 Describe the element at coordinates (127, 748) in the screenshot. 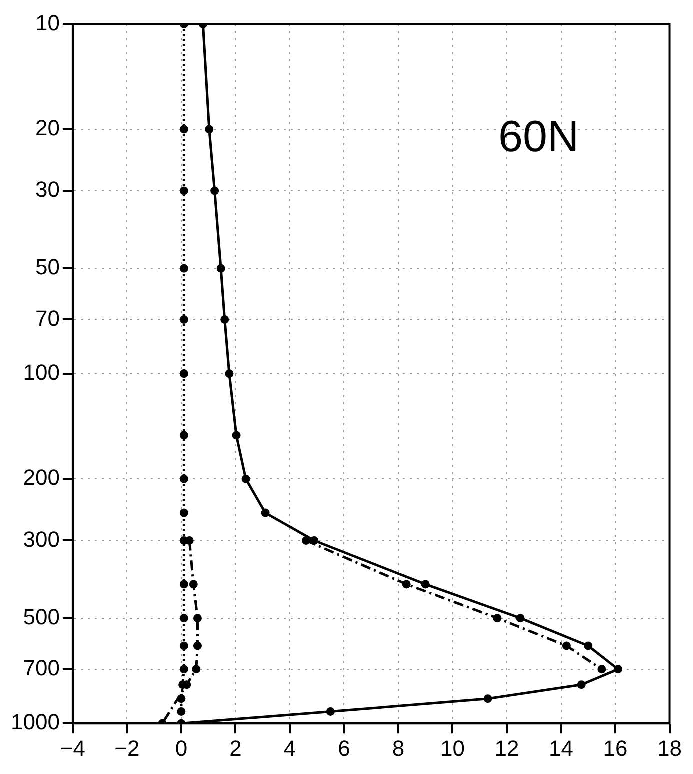

I see `x-tick-label: −2` at that location.